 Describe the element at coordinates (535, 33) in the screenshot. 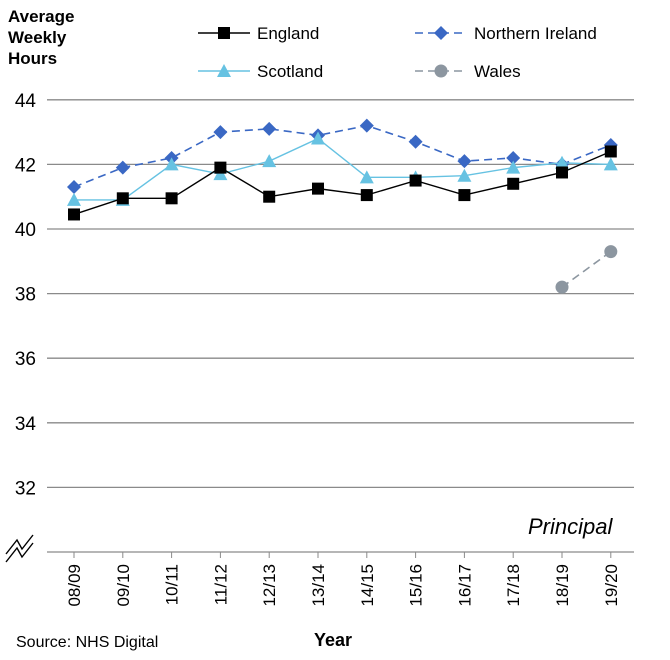

I see `legend-label-northern-ireland: Northern Ireland` at that location.